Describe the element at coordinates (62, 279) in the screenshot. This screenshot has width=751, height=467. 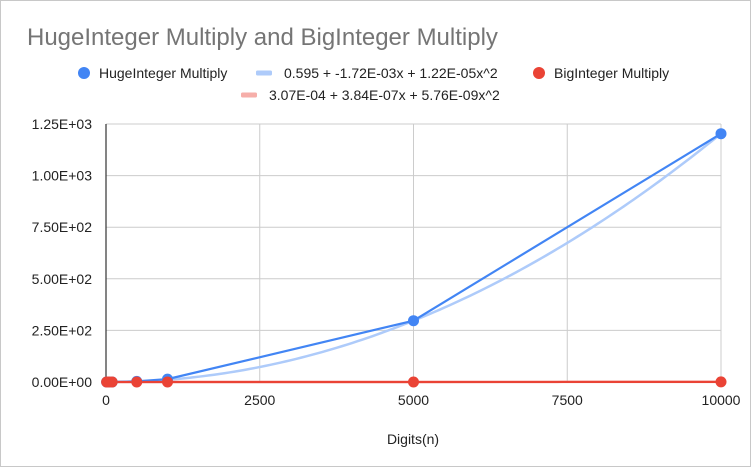
I see `y-tick-label: 5.00E+02` at that location.